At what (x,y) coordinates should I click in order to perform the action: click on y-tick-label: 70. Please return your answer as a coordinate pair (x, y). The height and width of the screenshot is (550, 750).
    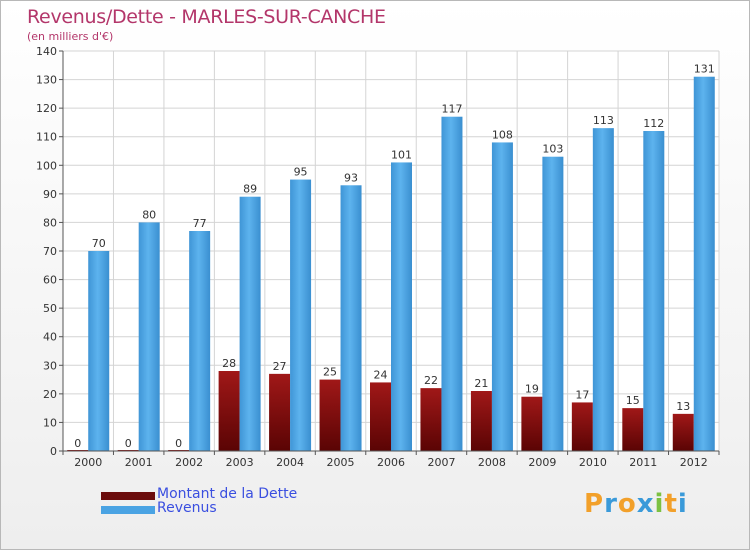
    Looking at the image, I should click on (50, 251).